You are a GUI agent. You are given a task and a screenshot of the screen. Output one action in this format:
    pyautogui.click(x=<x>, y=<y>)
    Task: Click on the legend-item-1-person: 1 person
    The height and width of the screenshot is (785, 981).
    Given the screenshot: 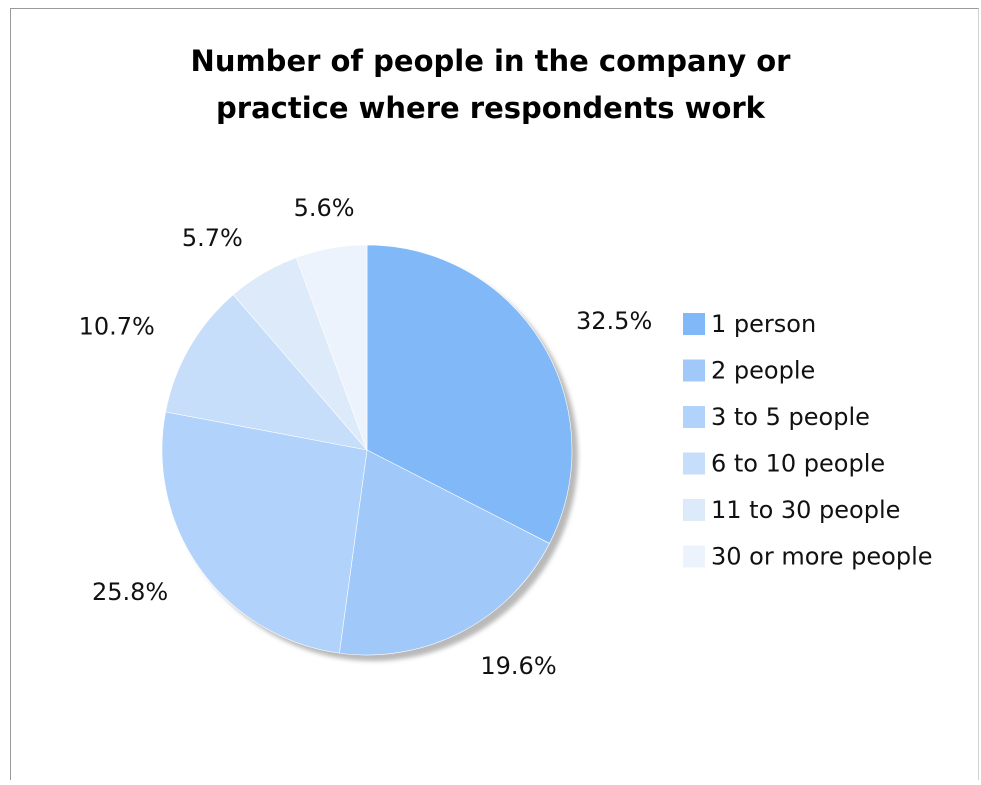 What is the action you would take?
    pyautogui.click(x=749, y=324)
    